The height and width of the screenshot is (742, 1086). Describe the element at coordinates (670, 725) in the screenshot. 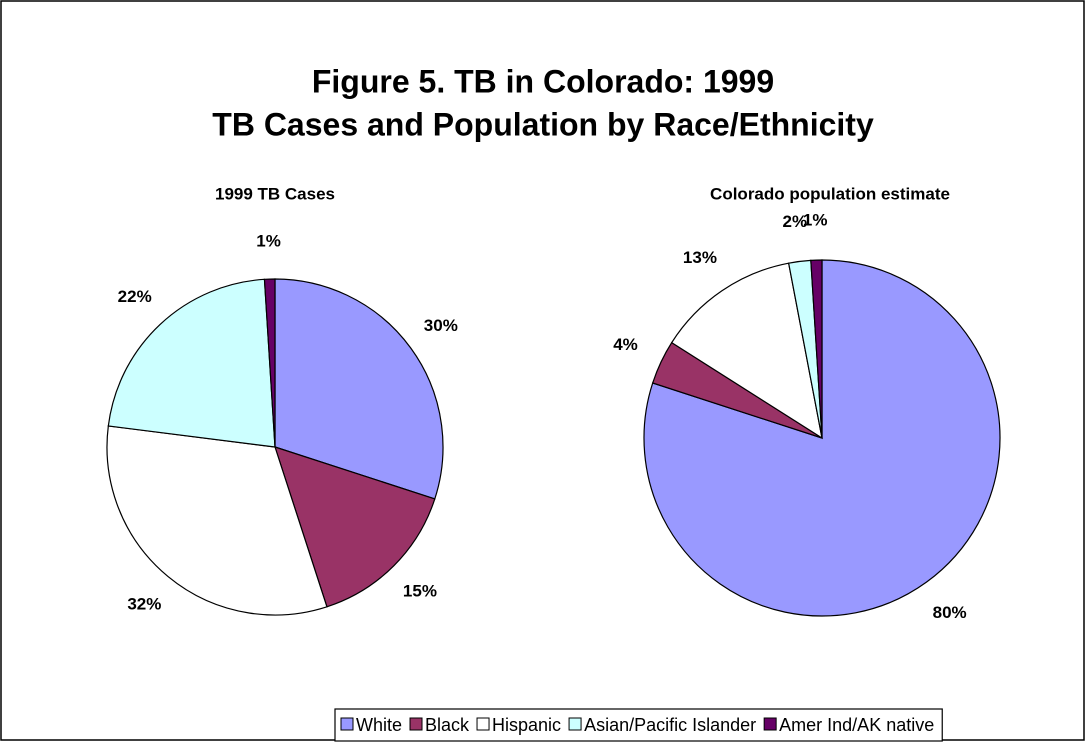

I see `legend-label: Asian/Pacific Islander` at that location.